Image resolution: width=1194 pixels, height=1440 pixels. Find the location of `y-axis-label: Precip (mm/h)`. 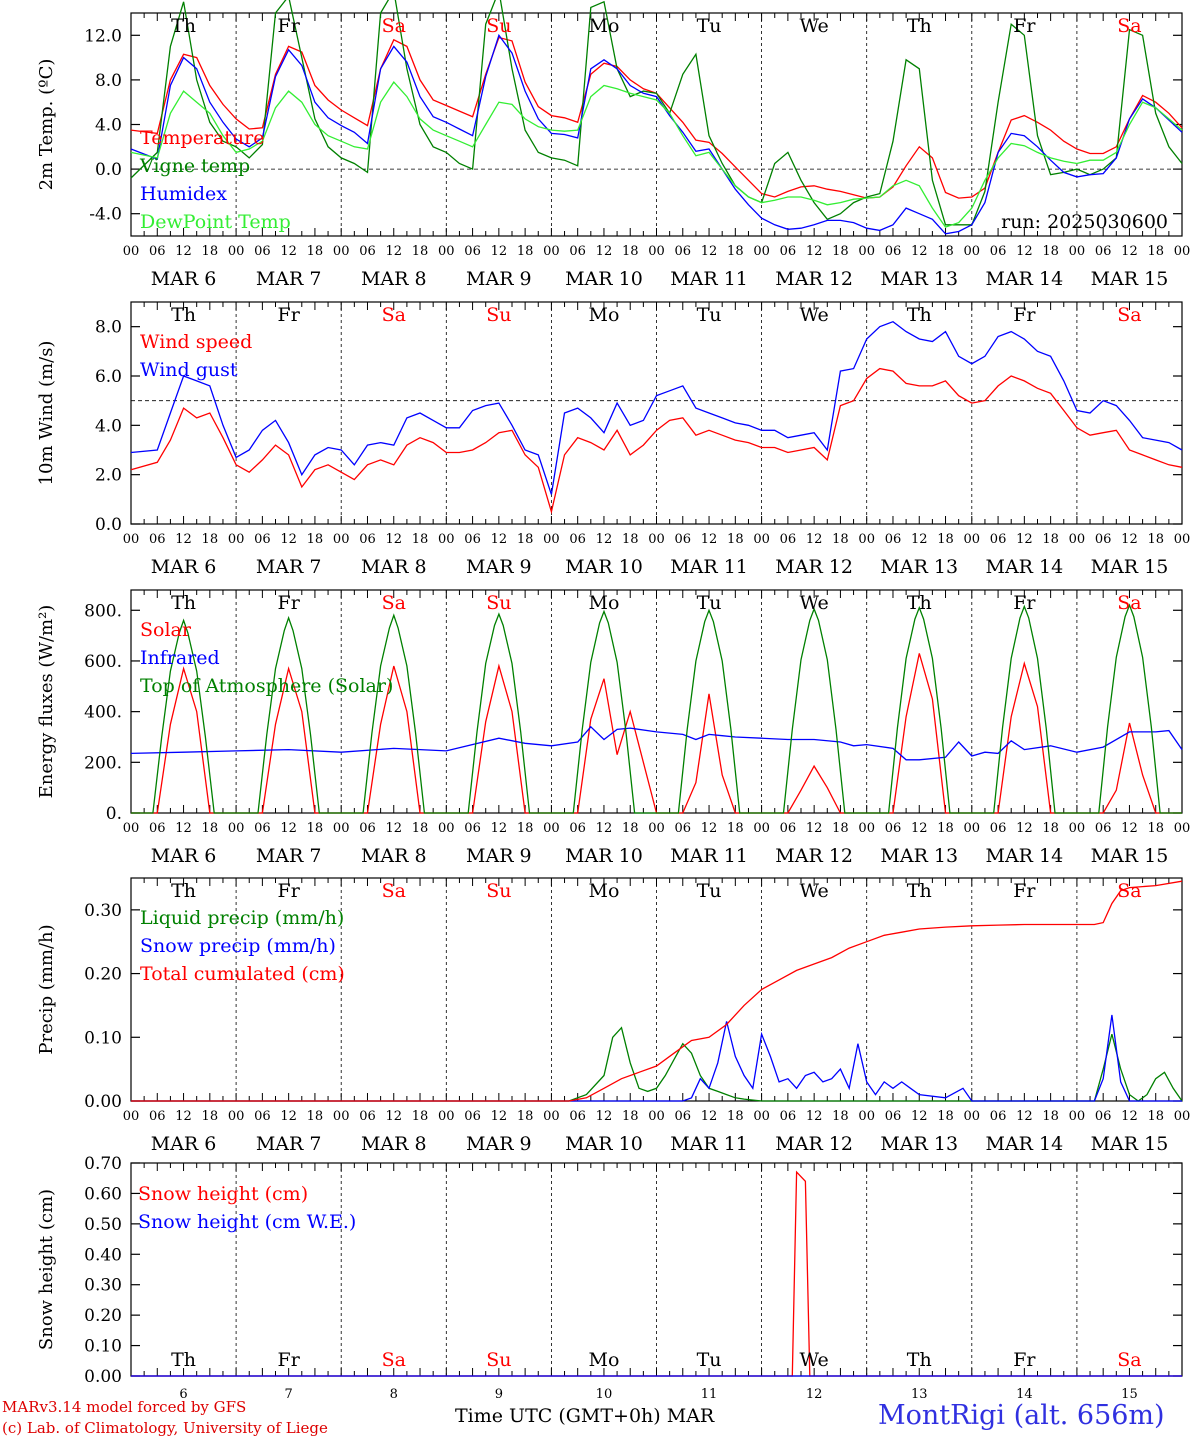

y-axis-label: Precip (mm/h) is located at coordinates (46, 989).